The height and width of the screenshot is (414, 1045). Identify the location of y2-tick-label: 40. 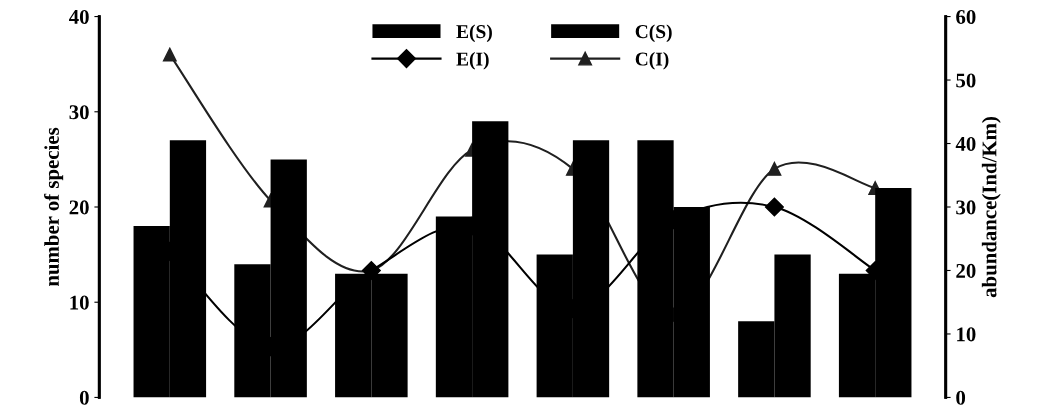
(965, 143).